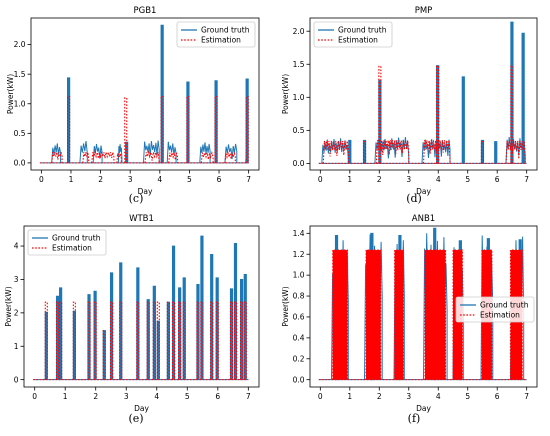  Describe the element at coordinates (414, 198) in the screenshot. I see `panel-caption: (d)` at that location.